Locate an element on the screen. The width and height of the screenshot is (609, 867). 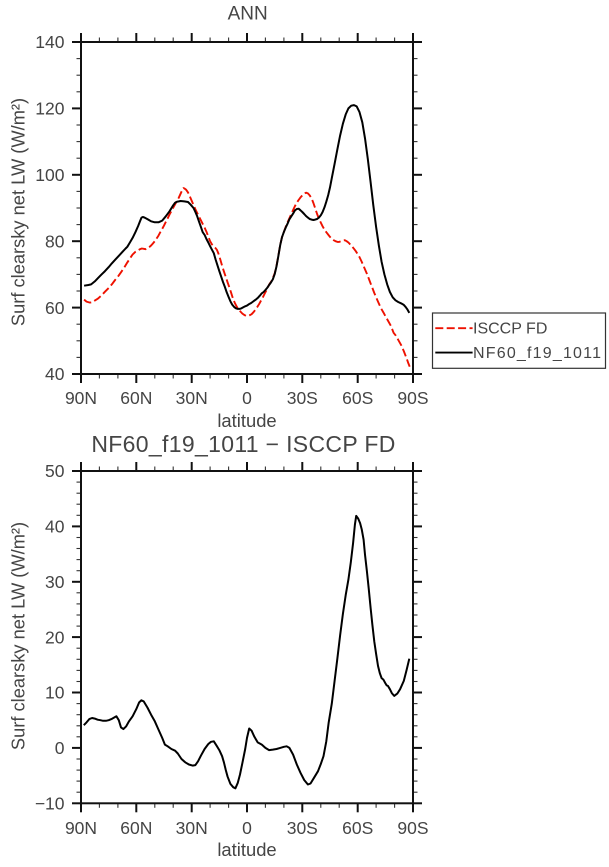
svg-text: −10 is located at coordinates (50, 804).